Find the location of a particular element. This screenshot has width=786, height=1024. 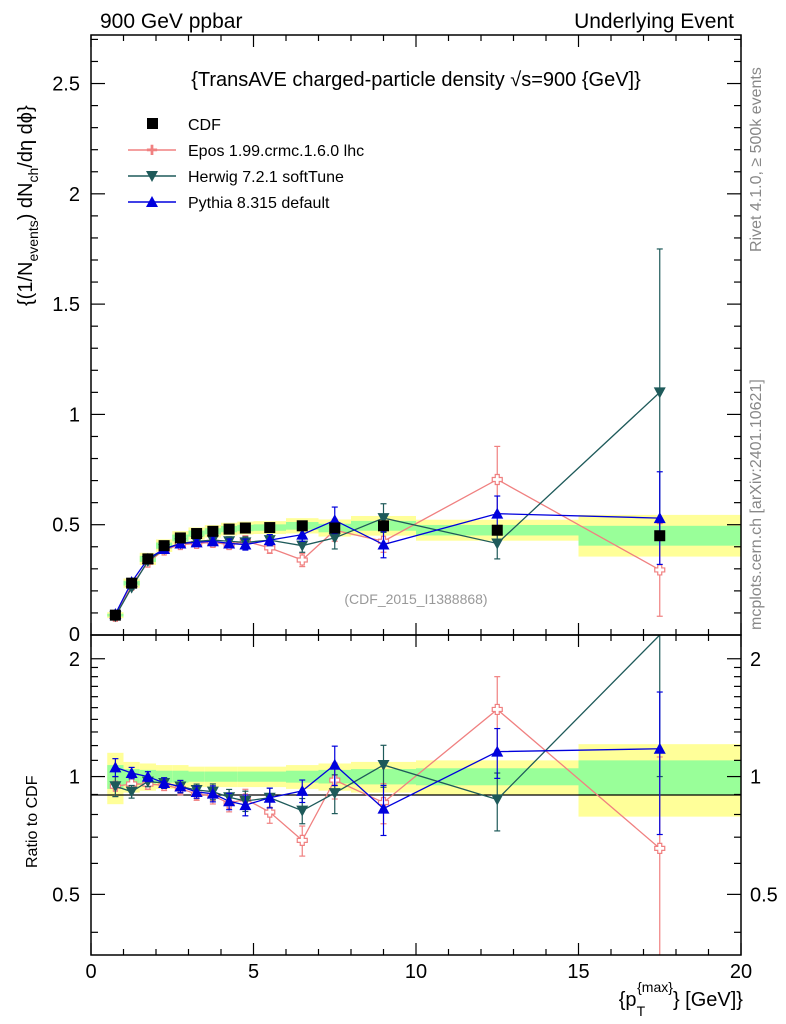

ratio-y-axis-label: Ratio to CDF is located at coordinates (32, 821).